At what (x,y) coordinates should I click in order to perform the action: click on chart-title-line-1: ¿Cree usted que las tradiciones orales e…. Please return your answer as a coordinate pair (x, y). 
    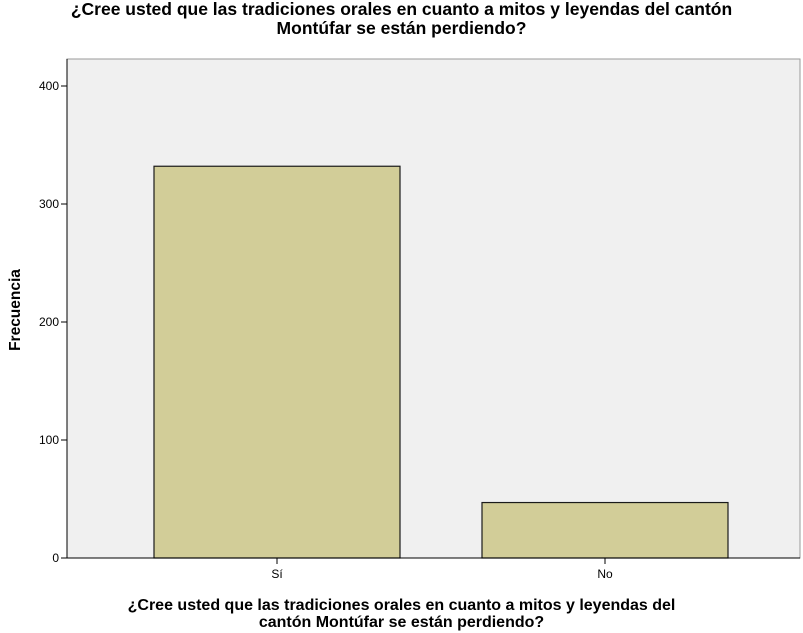
    Looking at the image, I should click on (401, 9).